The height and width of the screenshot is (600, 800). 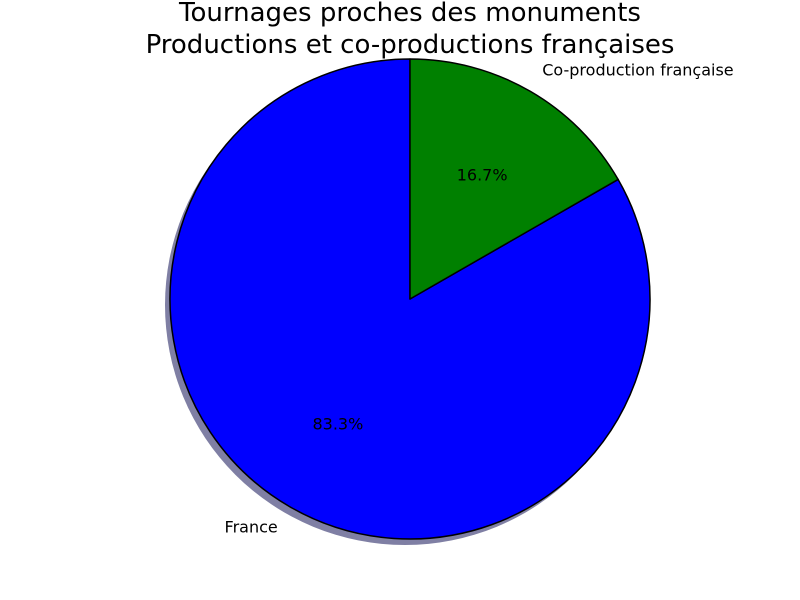 What do you see at coordinates (337, 424) in the screenshot?
I see `slice-pct-label-france: 83.3%` at bounding box center [337, 424].